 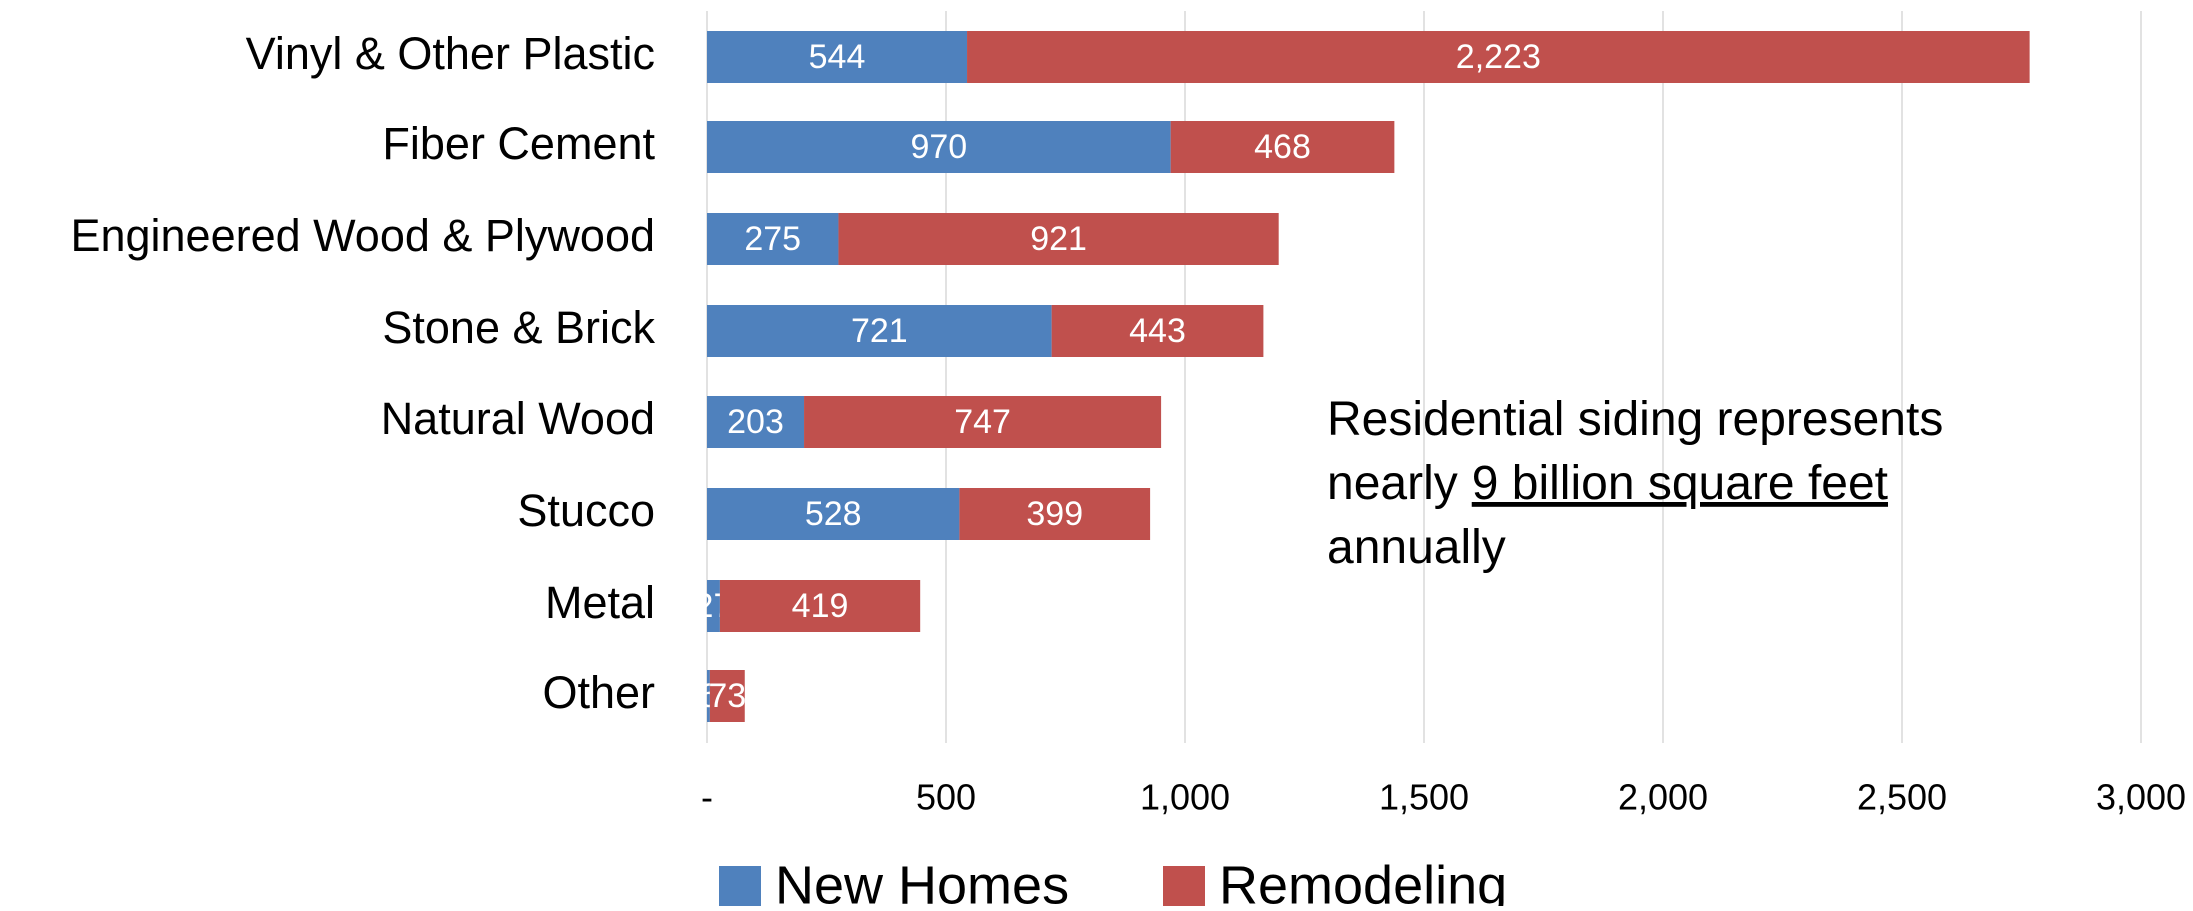 I want to click on value-label: 419, so click(x=820, y=606).